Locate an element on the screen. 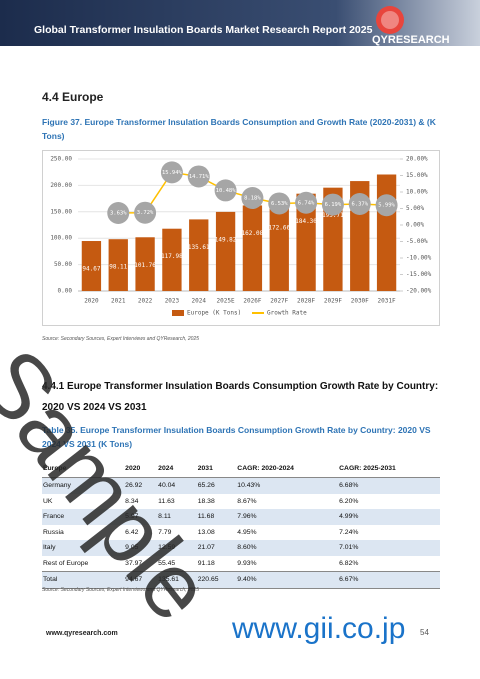  footer-url: www.qyresearch.com is located at coordinates (82, 633).